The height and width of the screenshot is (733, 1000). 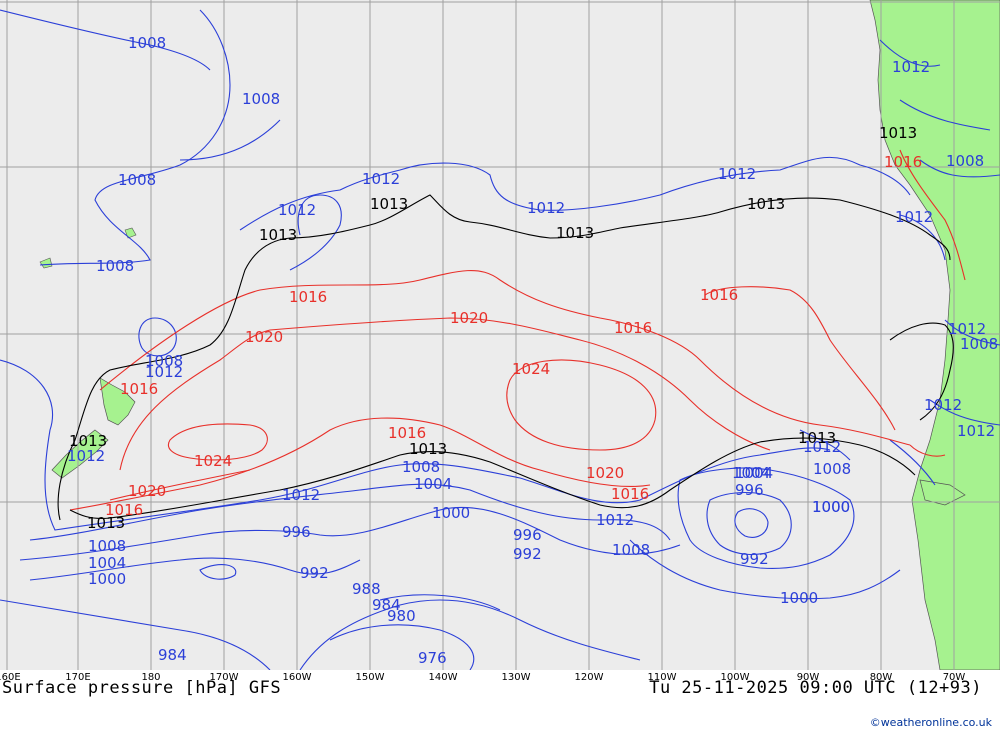 I want to click on lon-tick: 150W, so click(x=370, y=677).